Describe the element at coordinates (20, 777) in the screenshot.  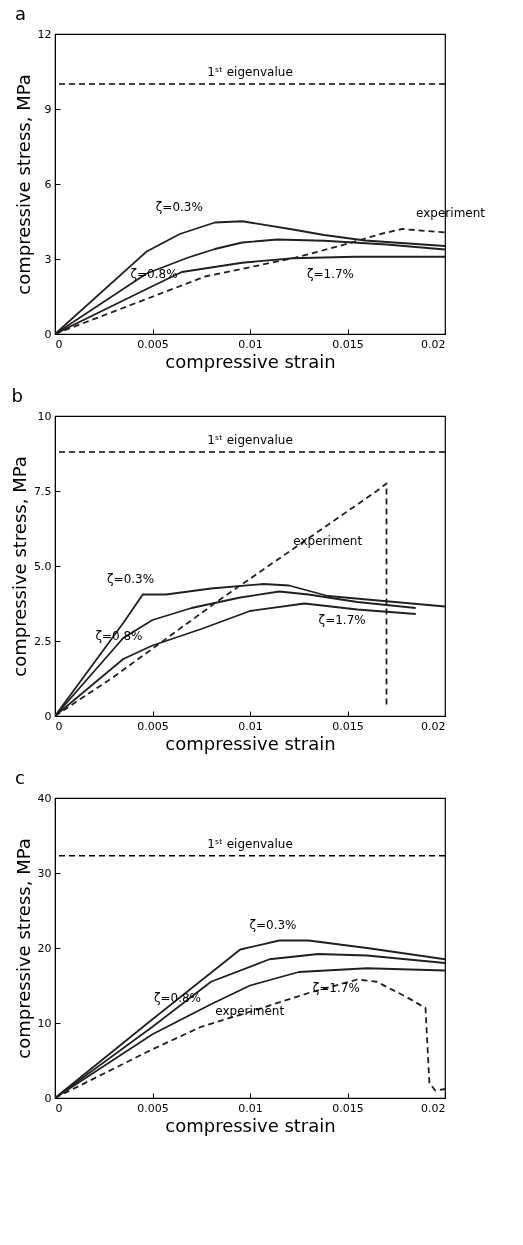
I see `chart-title: c` at that location.